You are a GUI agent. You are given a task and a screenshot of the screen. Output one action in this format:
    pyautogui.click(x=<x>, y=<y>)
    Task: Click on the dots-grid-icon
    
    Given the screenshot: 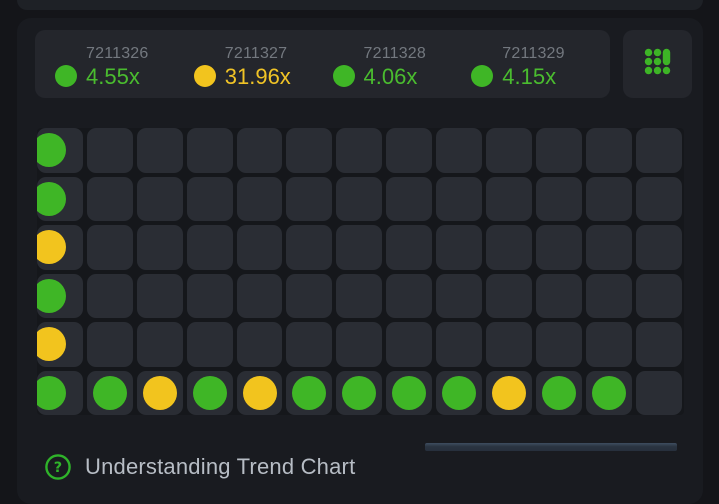 What is the action you would take?
    pyautogui.click(x=657, y=64)
    